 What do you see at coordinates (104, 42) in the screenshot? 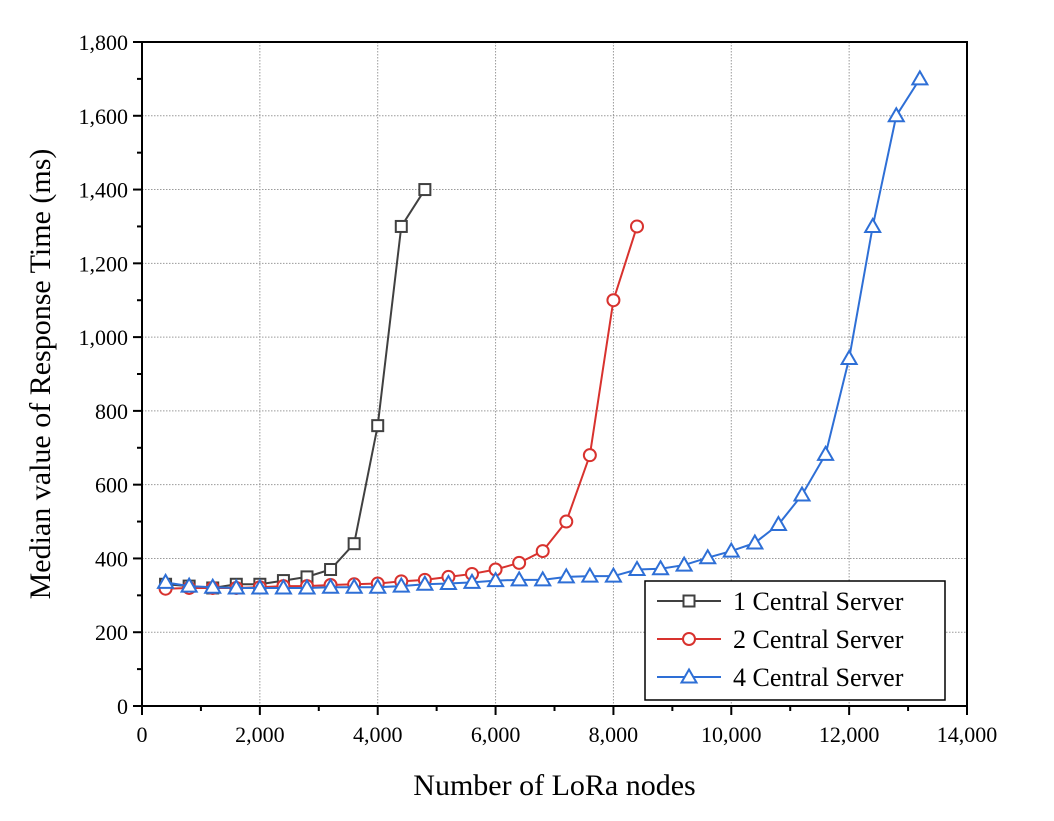
I see `y-tick-label: 1,800` at bounding box center [104, 42].